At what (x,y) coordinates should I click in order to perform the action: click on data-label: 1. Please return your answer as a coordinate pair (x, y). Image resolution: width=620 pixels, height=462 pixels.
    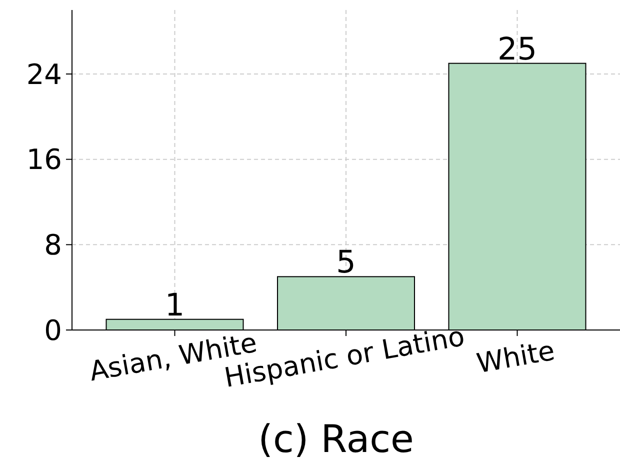
    Looking at the image, I should click on (174, 305).